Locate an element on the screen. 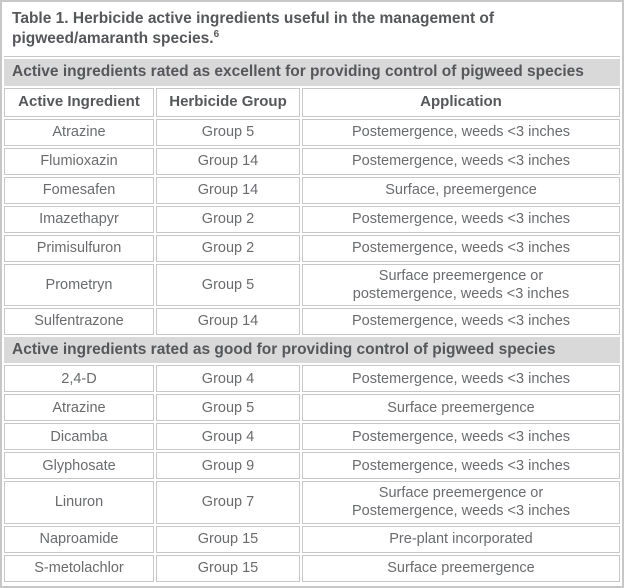  cell-active-ingredient: Primisulfuron is located at coordinates (79, 248).